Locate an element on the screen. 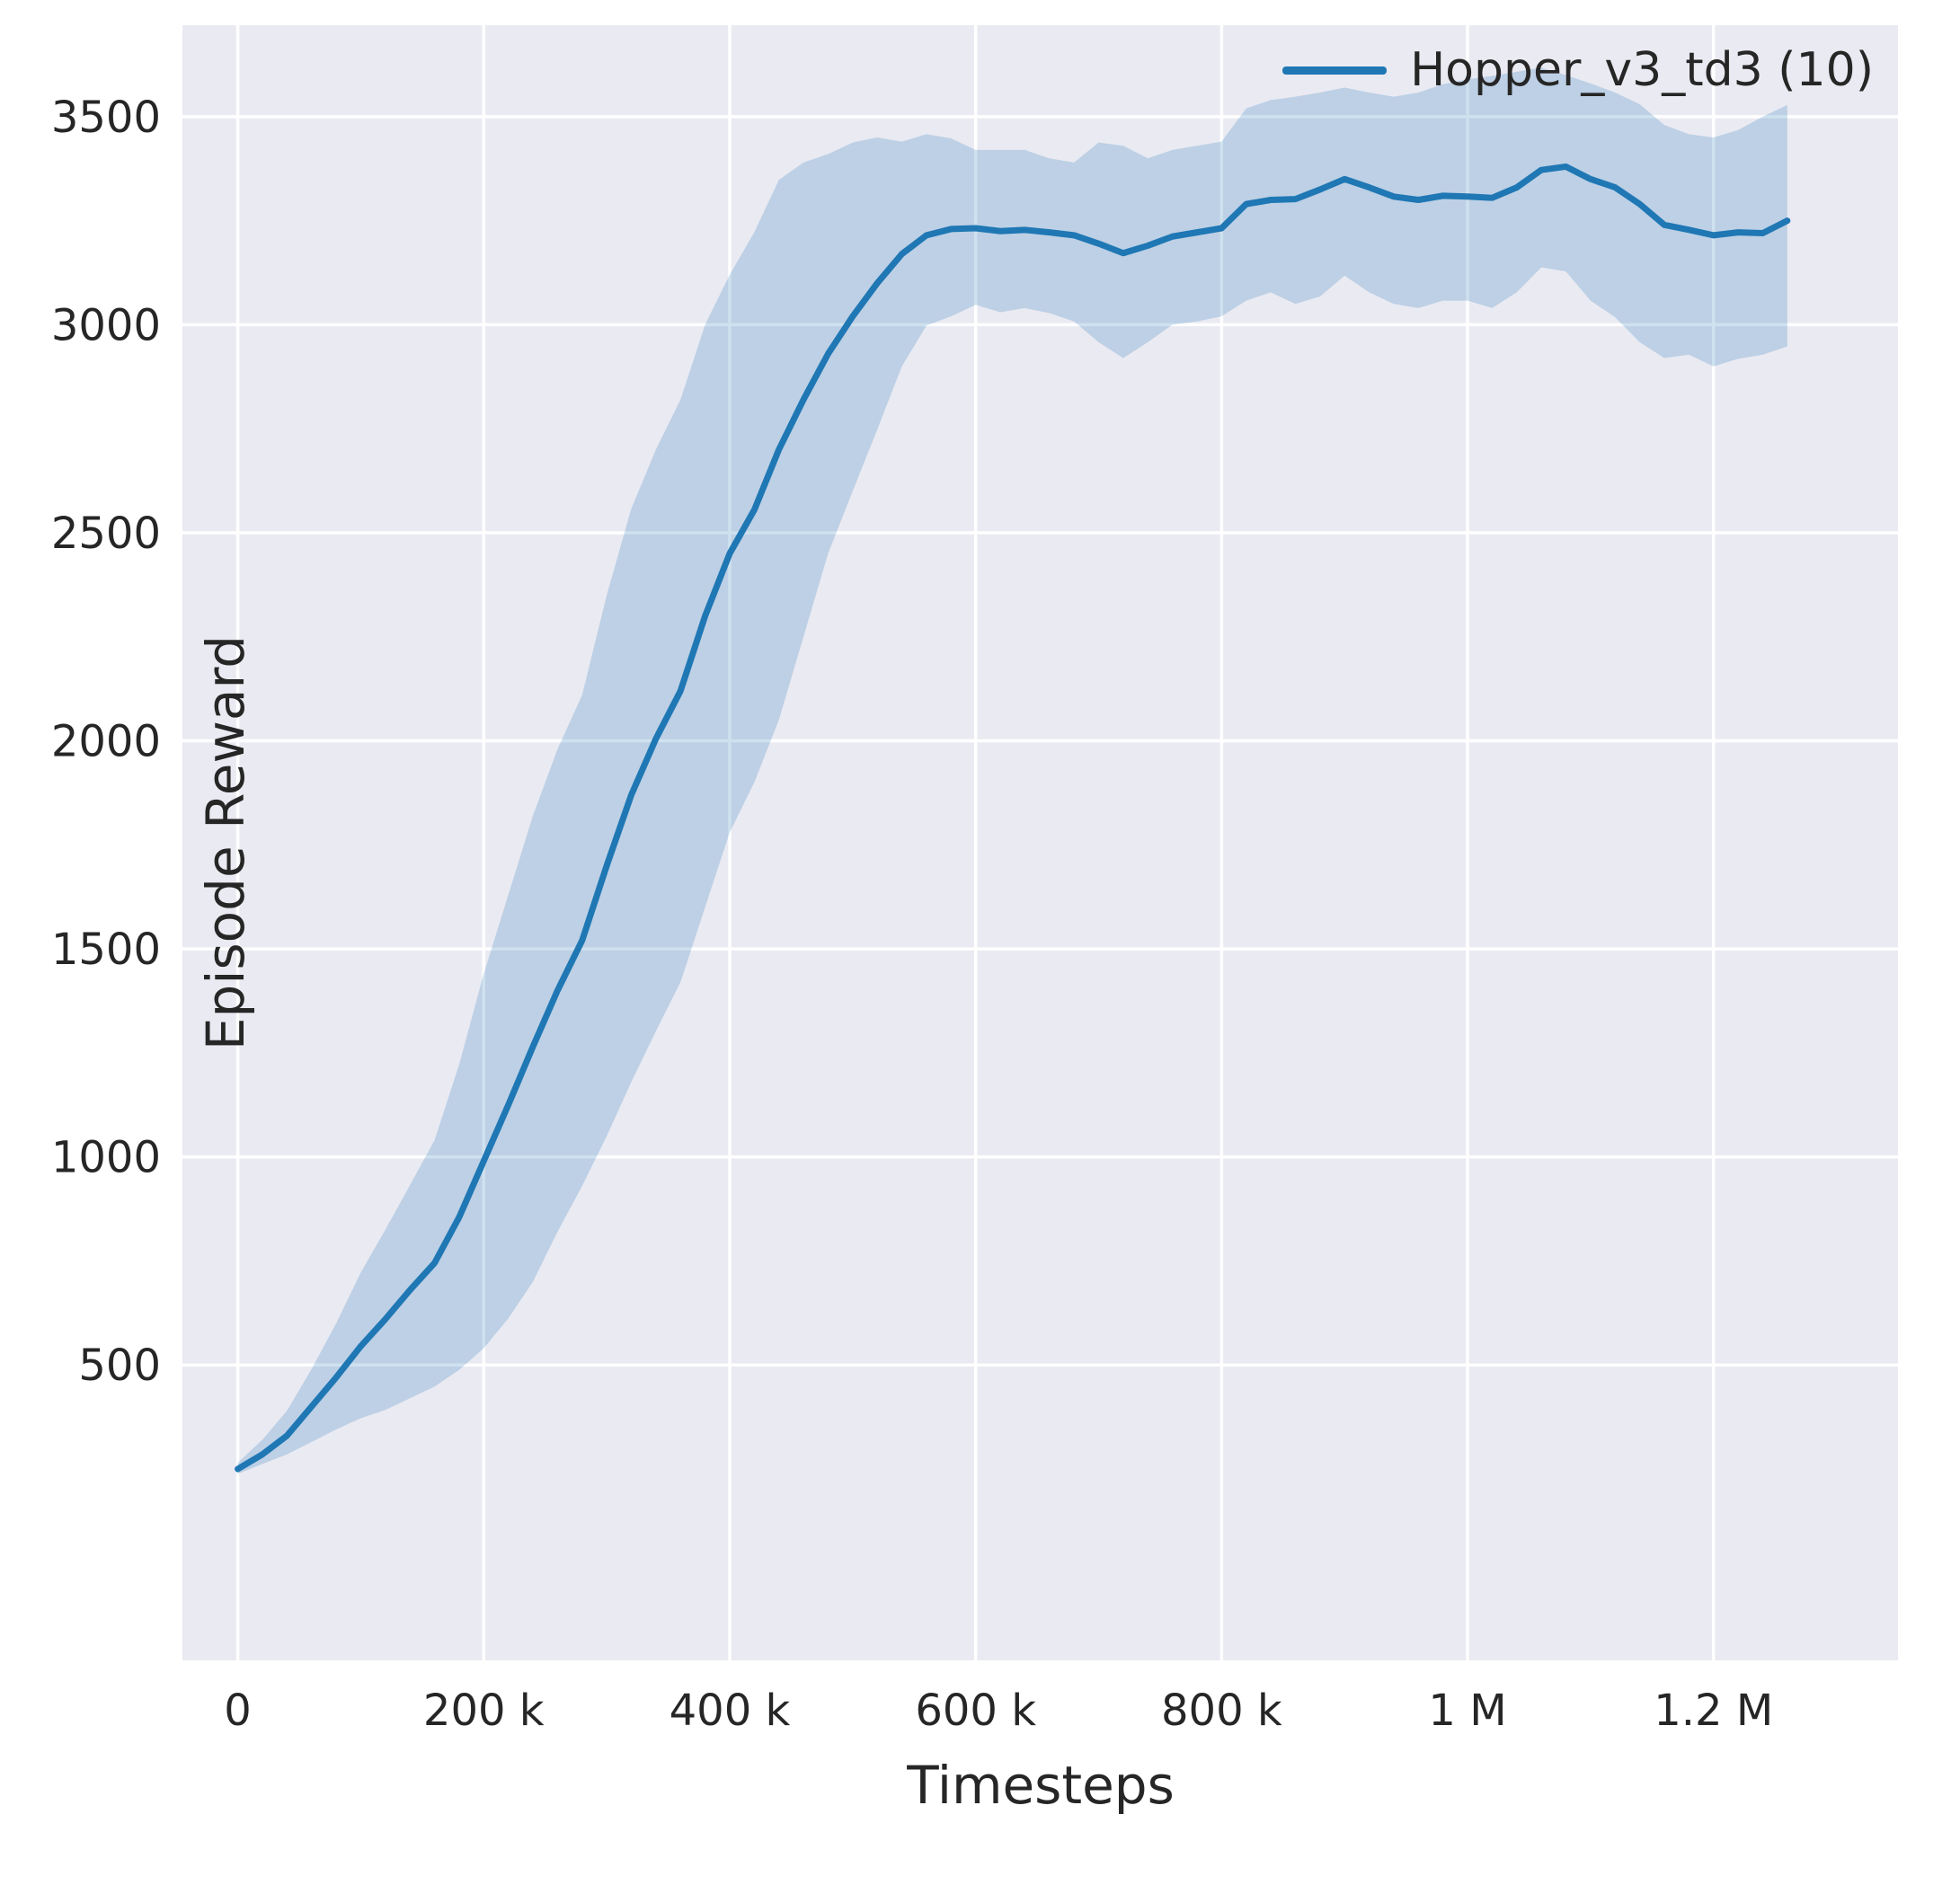 This screenshot has height=1885, width=1960. legend: Hopper_v3_td3 (10) is located at coordinates (1578, 70).